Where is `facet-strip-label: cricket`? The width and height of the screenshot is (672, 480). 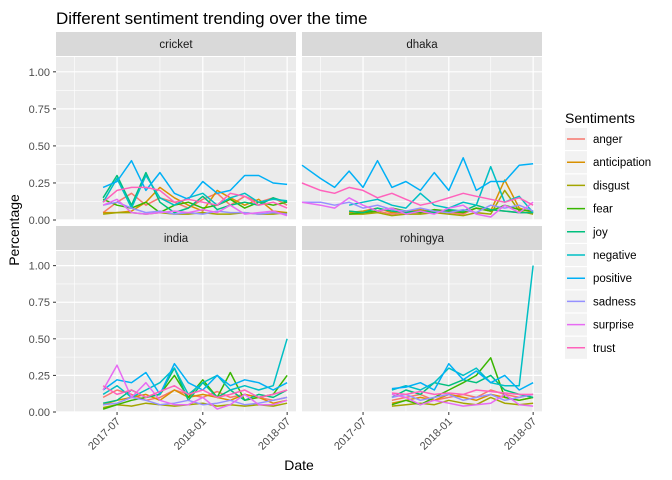 facet-strip-label: cricket is located at coordinates (176, 45).